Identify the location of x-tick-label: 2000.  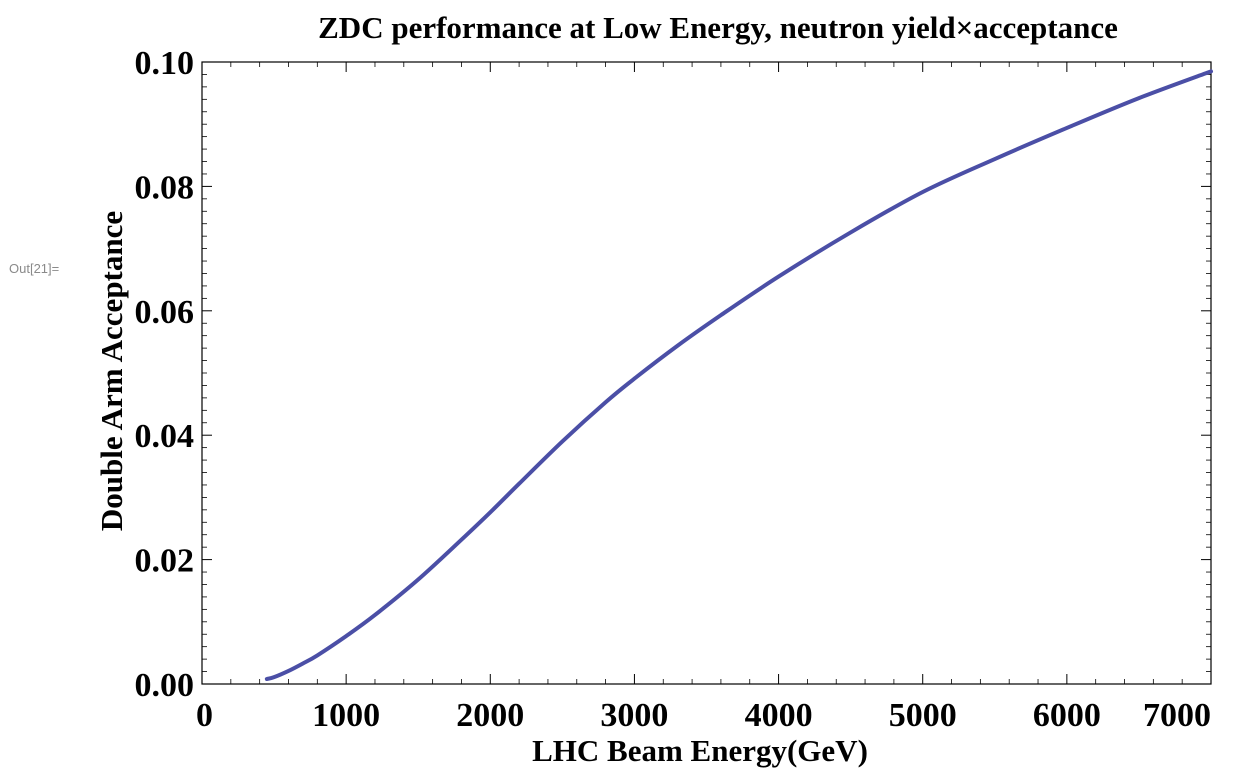
(490, 715).